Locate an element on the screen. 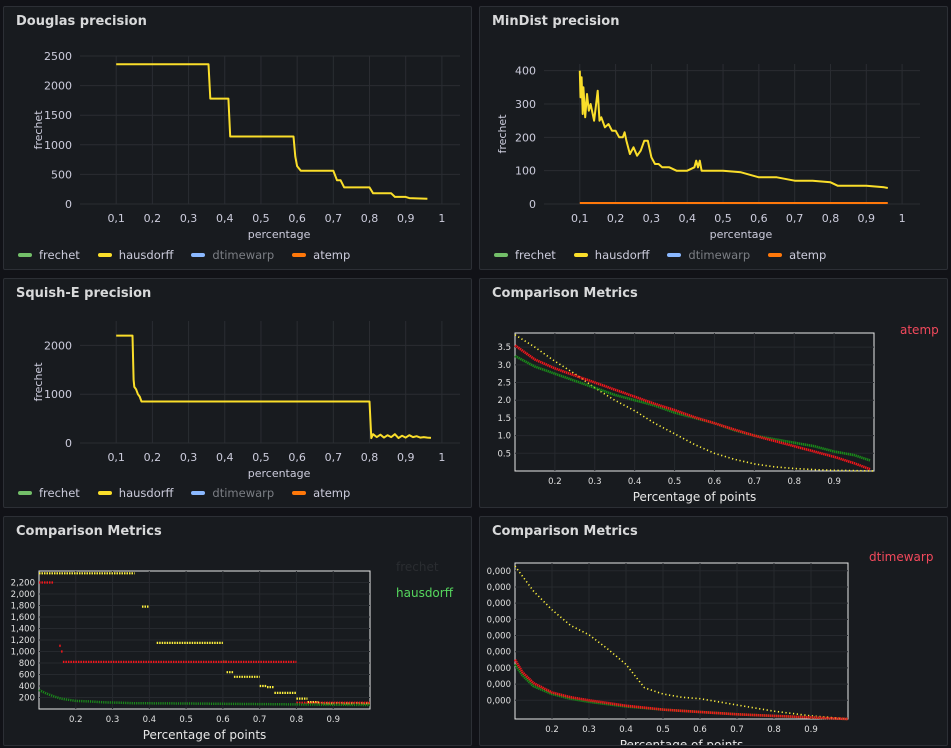 The width and height of the screenshot is (951, 748). y-tick-label: 400 is located at coordinates (27, 687).